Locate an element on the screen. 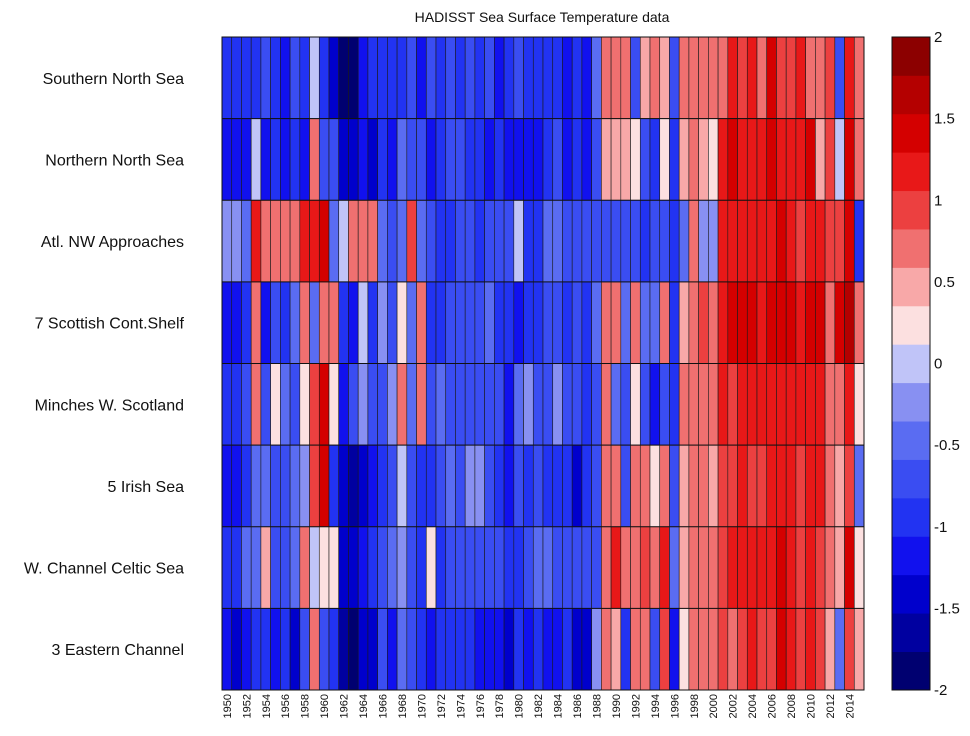 The height and width of the screenshot is (736, 970). x-tick-label: 1968 is located at coordinates (403, 706).